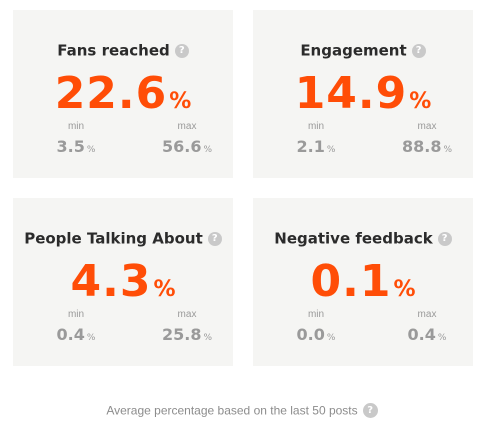  What do you see at coordinates (70, 146) in the screenshot?
I see `min-value: 3.5` at bounding box center [70, 146].